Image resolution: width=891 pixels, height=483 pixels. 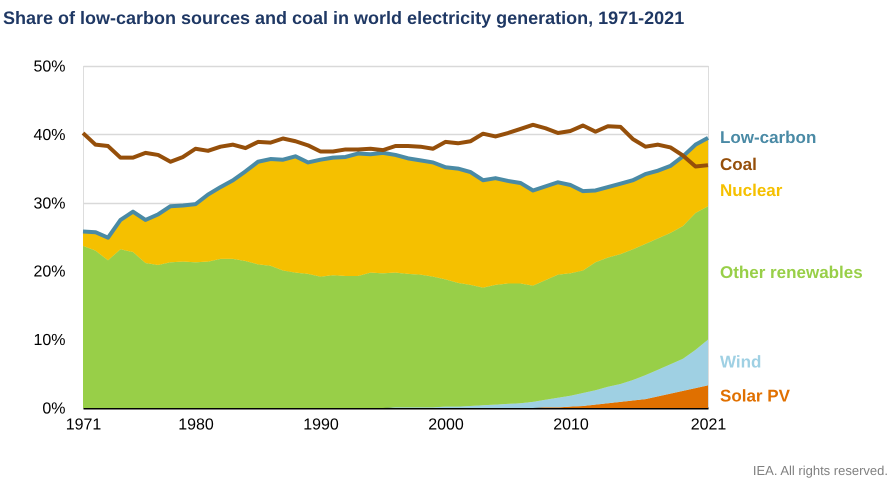 What do you see at coordinates (446, 425) in the screenshot?
I see `x-tick-label: 2000` at bounding box center [446, 425].